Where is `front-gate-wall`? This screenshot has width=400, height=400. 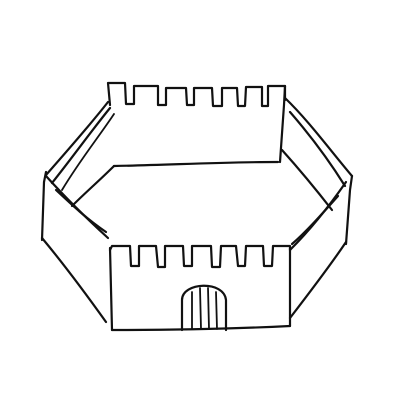 front-gate-wall is located at coordinates (200, 288).